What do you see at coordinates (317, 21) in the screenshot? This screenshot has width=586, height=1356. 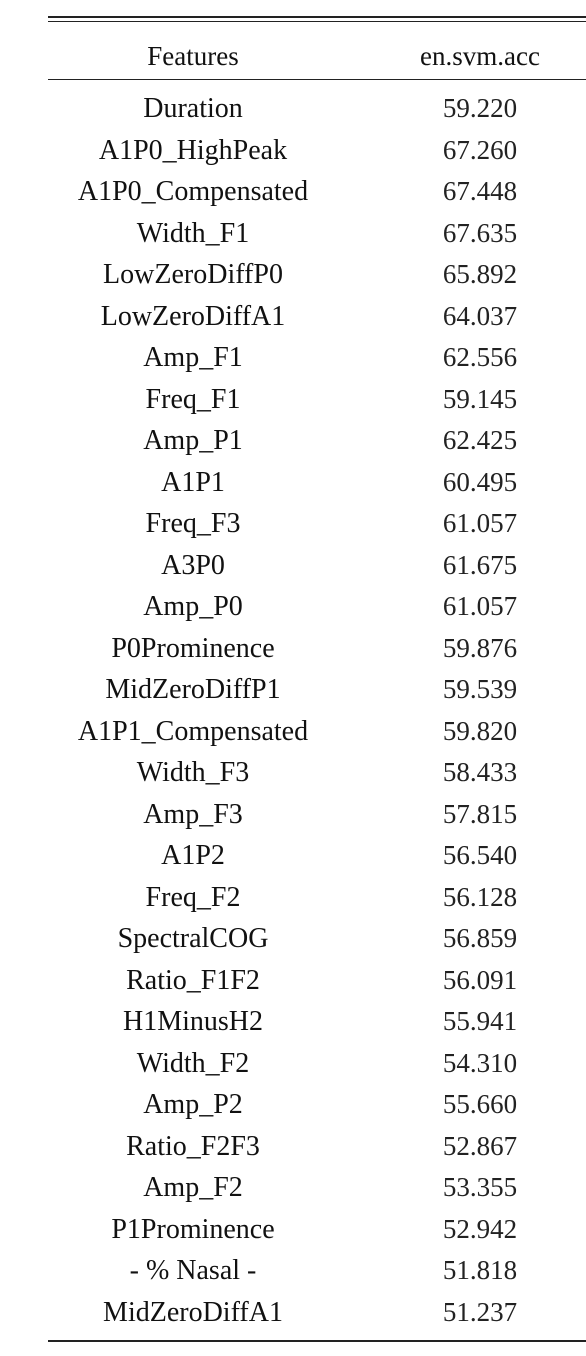 I see `table-top-rule-inner` at bounding box center [317, 21].